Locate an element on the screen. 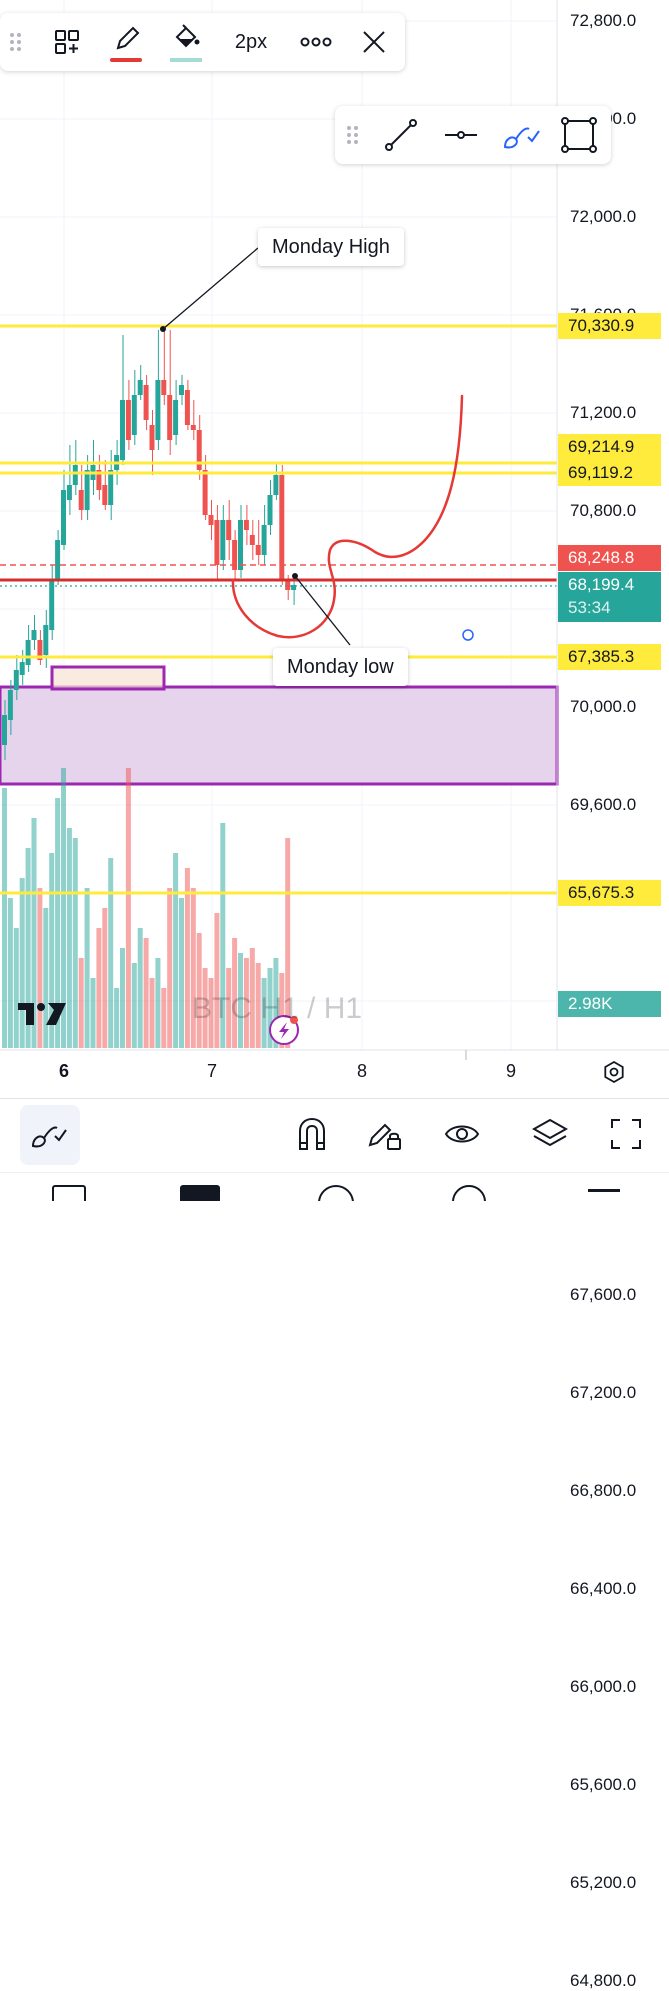 The width and height of the screenshot is (669, 1991). eye-icon is located at coordinates (462, 1134).